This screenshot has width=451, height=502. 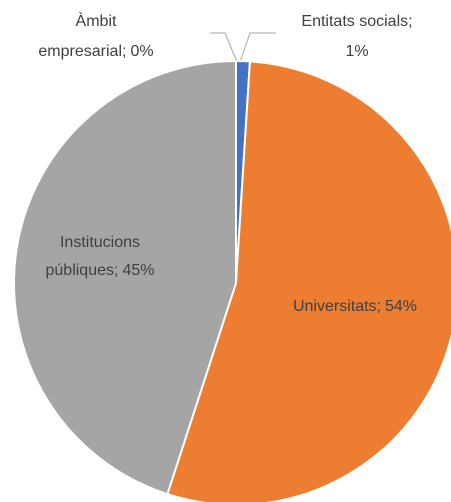 What do you see at coordinates (80, 270) in the screenshot?
I see `label-name: públiques` at bounding box center [80, 270].